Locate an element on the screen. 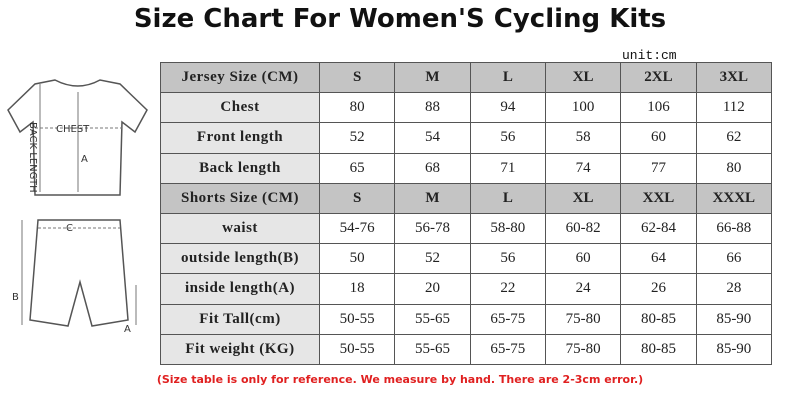 The height and width of the screenshot is (401, 800). header-cell: XXL is located at coordinates (658, 198).